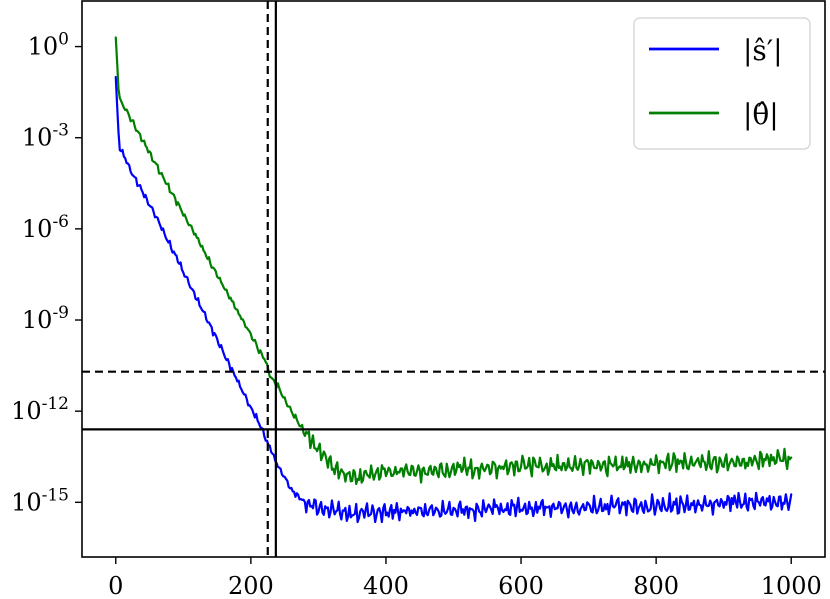 This screenshot has width=830, height=599. What do you see at coordinates (45, 227) in the screenshot?
I see `y-tick-label-2: 10⁻⁶` at bounding box center [45, 227].